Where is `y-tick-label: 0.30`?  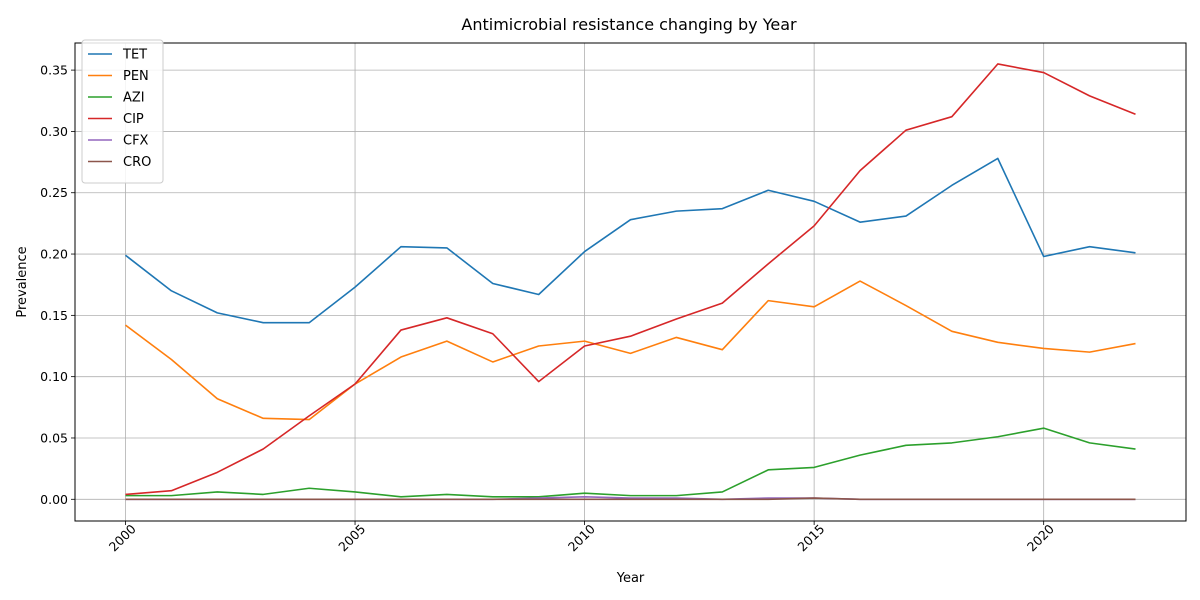
y-tick-label: 0.30 is located at coordinates (54, 131).